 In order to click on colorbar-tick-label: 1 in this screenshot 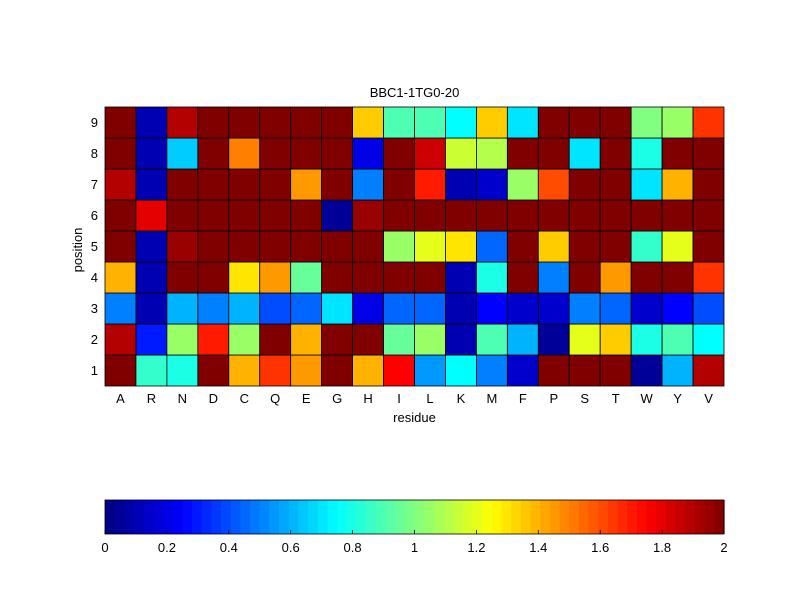, I will do `click(414, 547)`.